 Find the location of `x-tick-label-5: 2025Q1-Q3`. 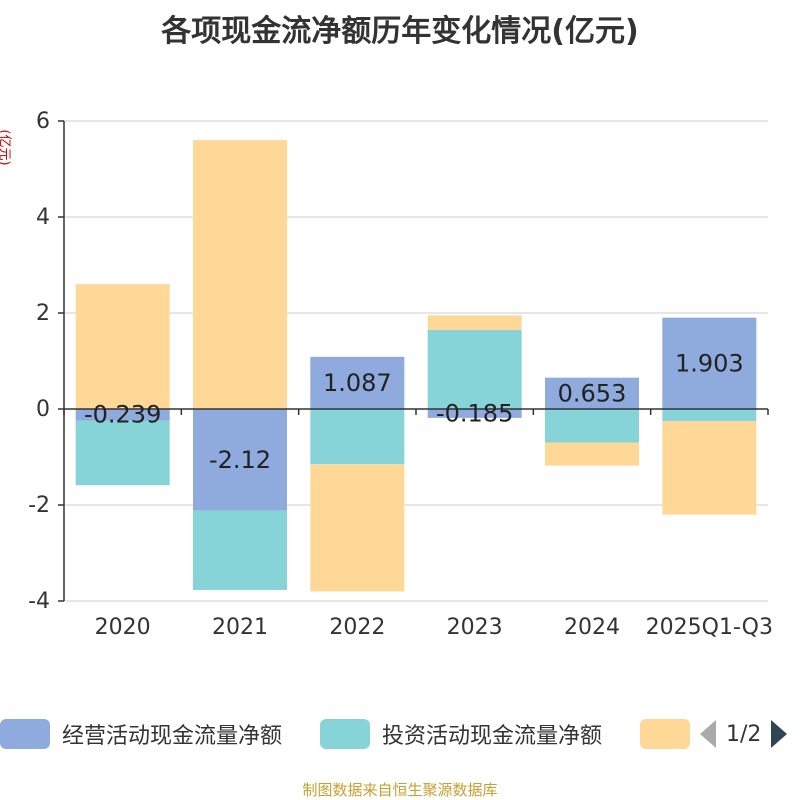

x-tick-label-5: 2025Q1-Q3 is located at coordinates (709, 627).